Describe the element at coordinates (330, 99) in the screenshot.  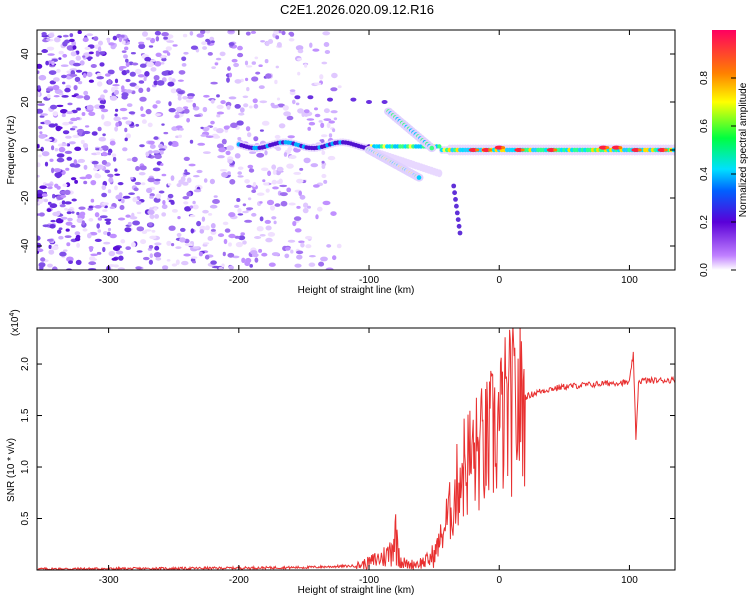
I see `echo-speck` at that location.